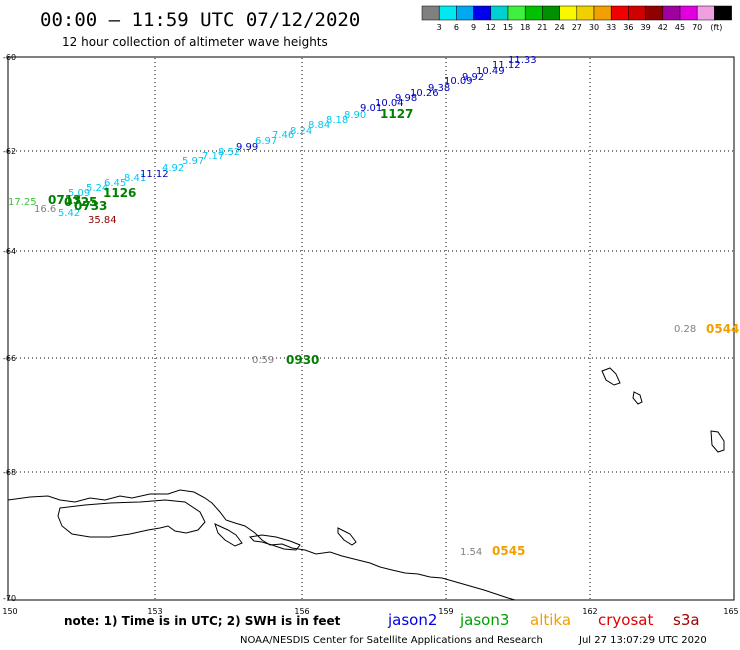 This screenshot has height=650, width=740. What do you see at coordinates (589, 611) in the screenshot?
I see `lon-label: 162` at bounding box center [589, 611].